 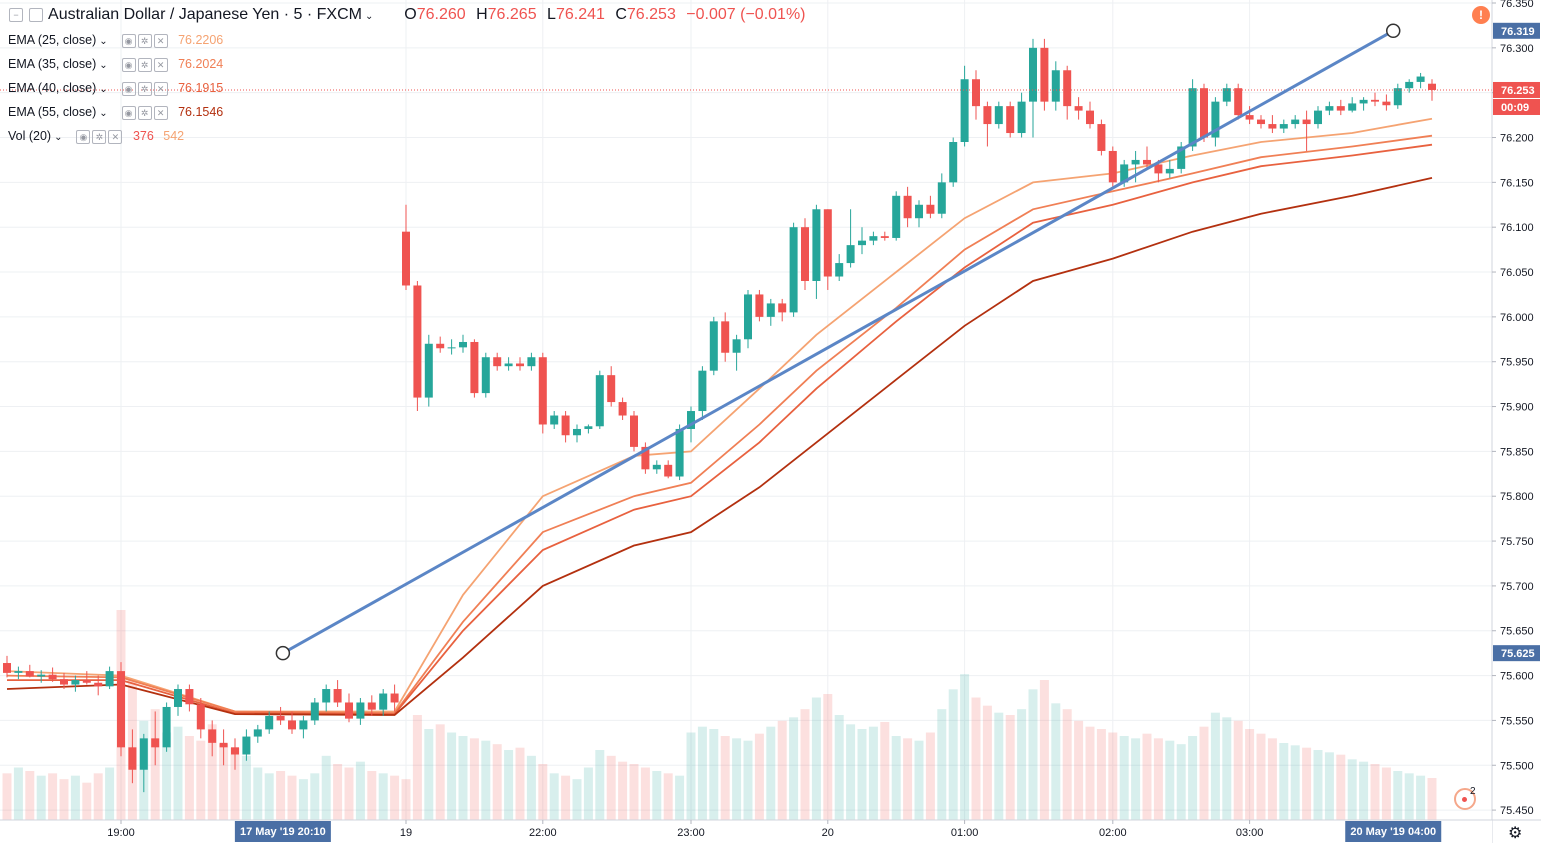 What do you see at coordinates (30, 136) in the screenshot?
I see `indicator-label: Vol (20)` at bounding box center [30, 136].